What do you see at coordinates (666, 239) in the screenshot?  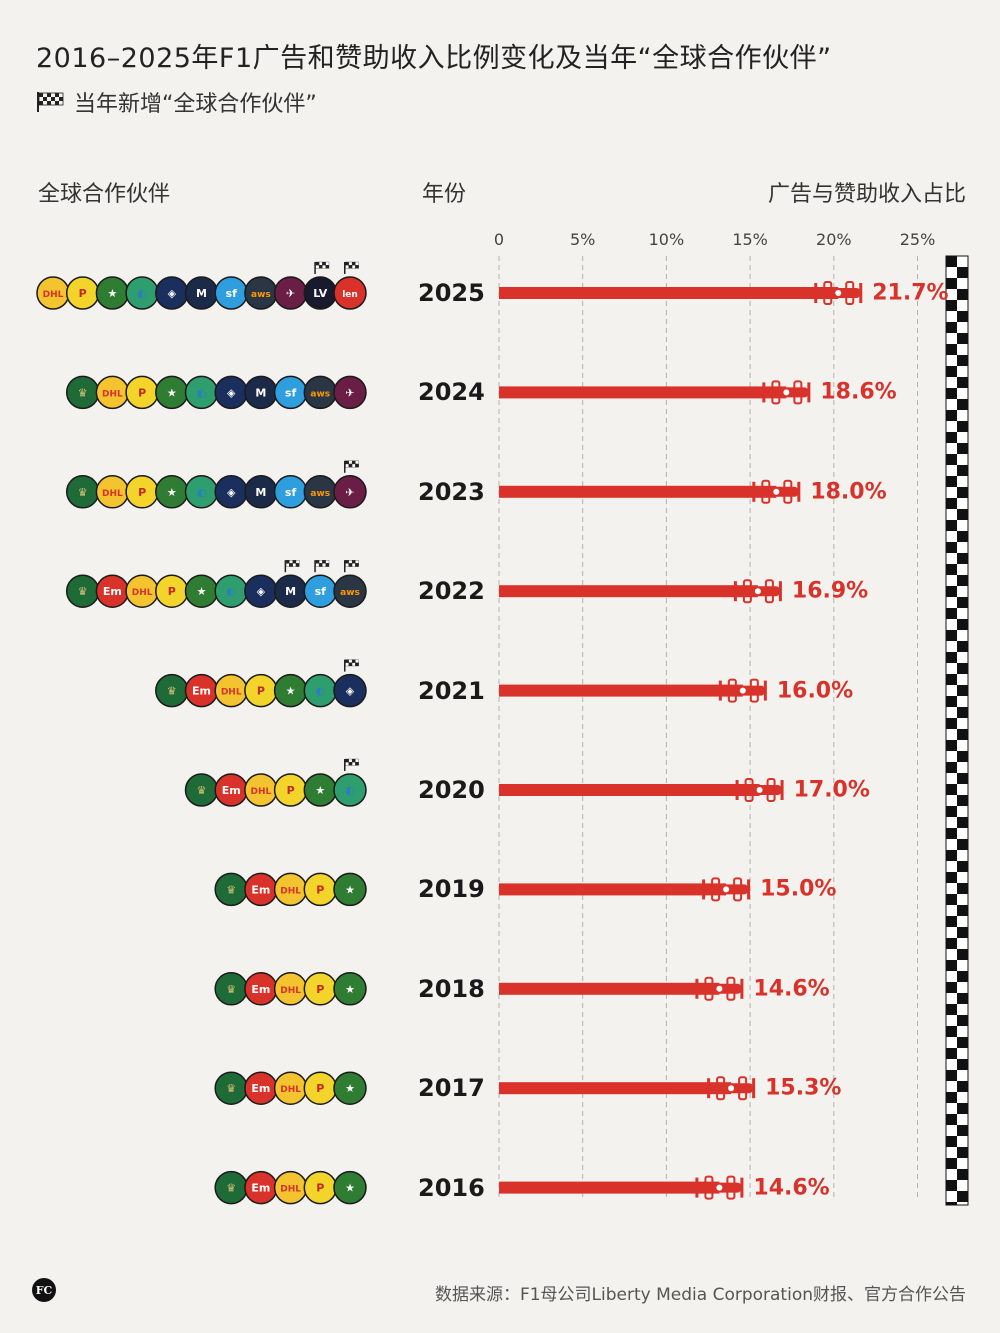 I see `x-tick-label: 10%` at bounding box center [666, 239].